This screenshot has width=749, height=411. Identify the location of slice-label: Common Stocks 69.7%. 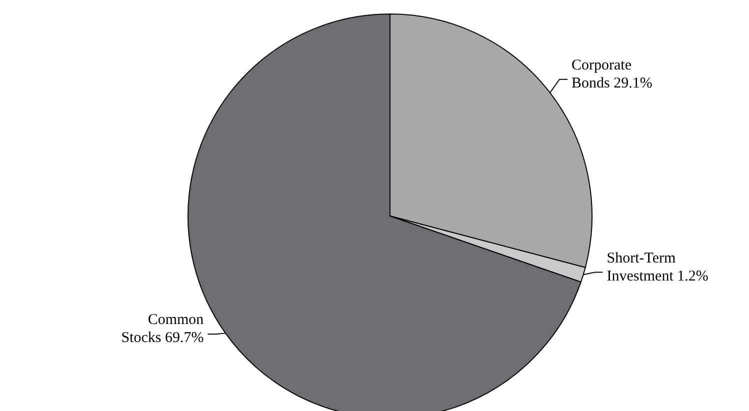
(162, 329).